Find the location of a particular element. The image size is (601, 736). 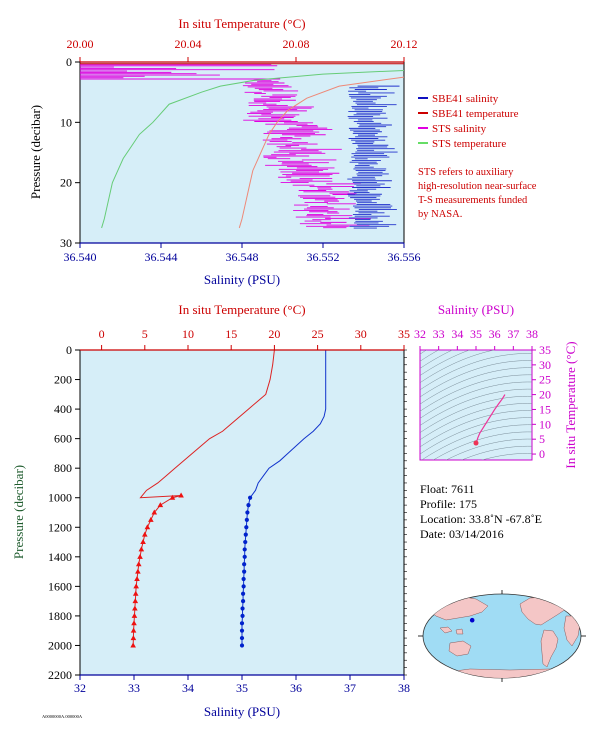

profile-bottom-axis-label: Salinity (PSU) is located at coordinates (242, 711).